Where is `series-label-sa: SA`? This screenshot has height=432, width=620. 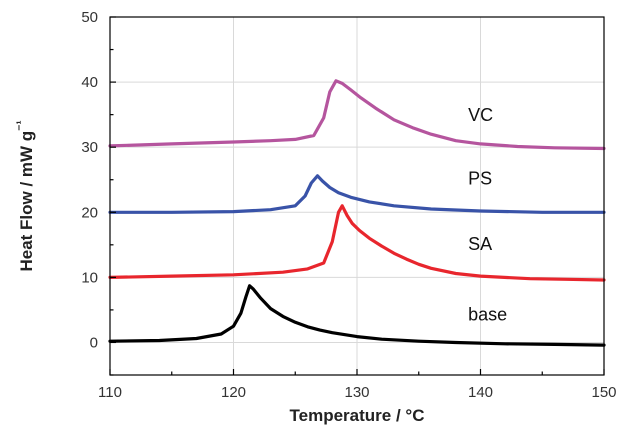 series-label-sa: SA is located at coordinates (480, 244).